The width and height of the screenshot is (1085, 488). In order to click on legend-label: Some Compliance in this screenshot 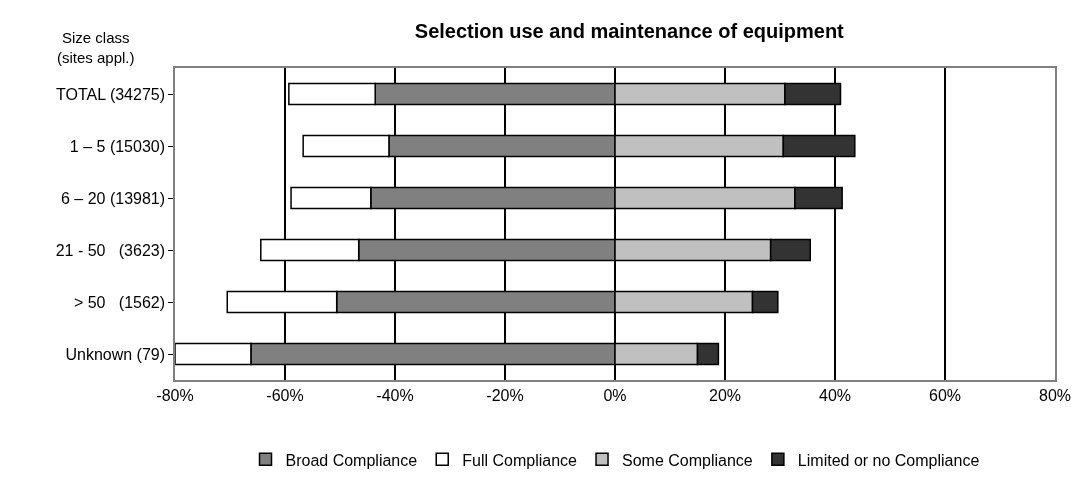, I will do `click(687, 460)`.